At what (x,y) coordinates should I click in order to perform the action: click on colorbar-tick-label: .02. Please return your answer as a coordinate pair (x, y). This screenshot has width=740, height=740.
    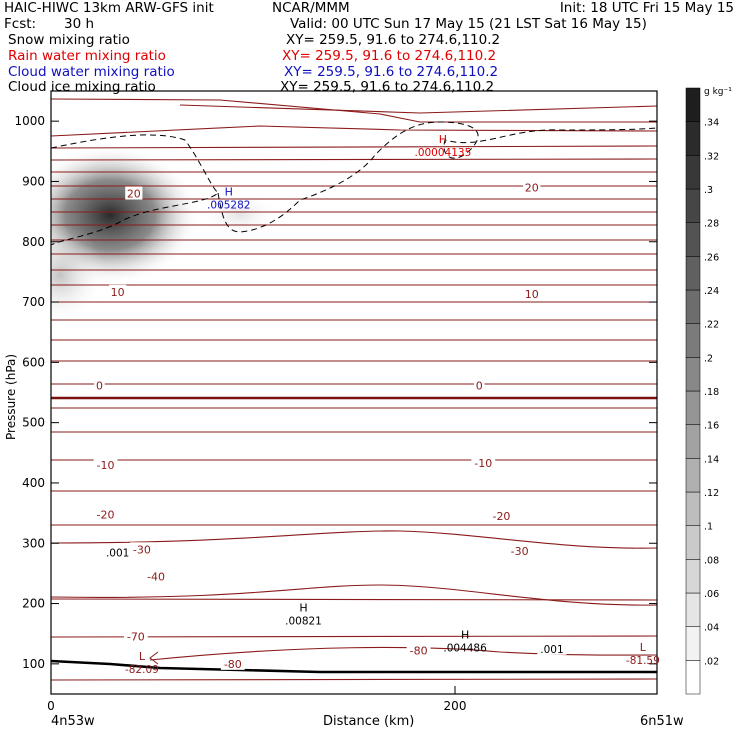
    Looking at the image, I should click on (711, 661).